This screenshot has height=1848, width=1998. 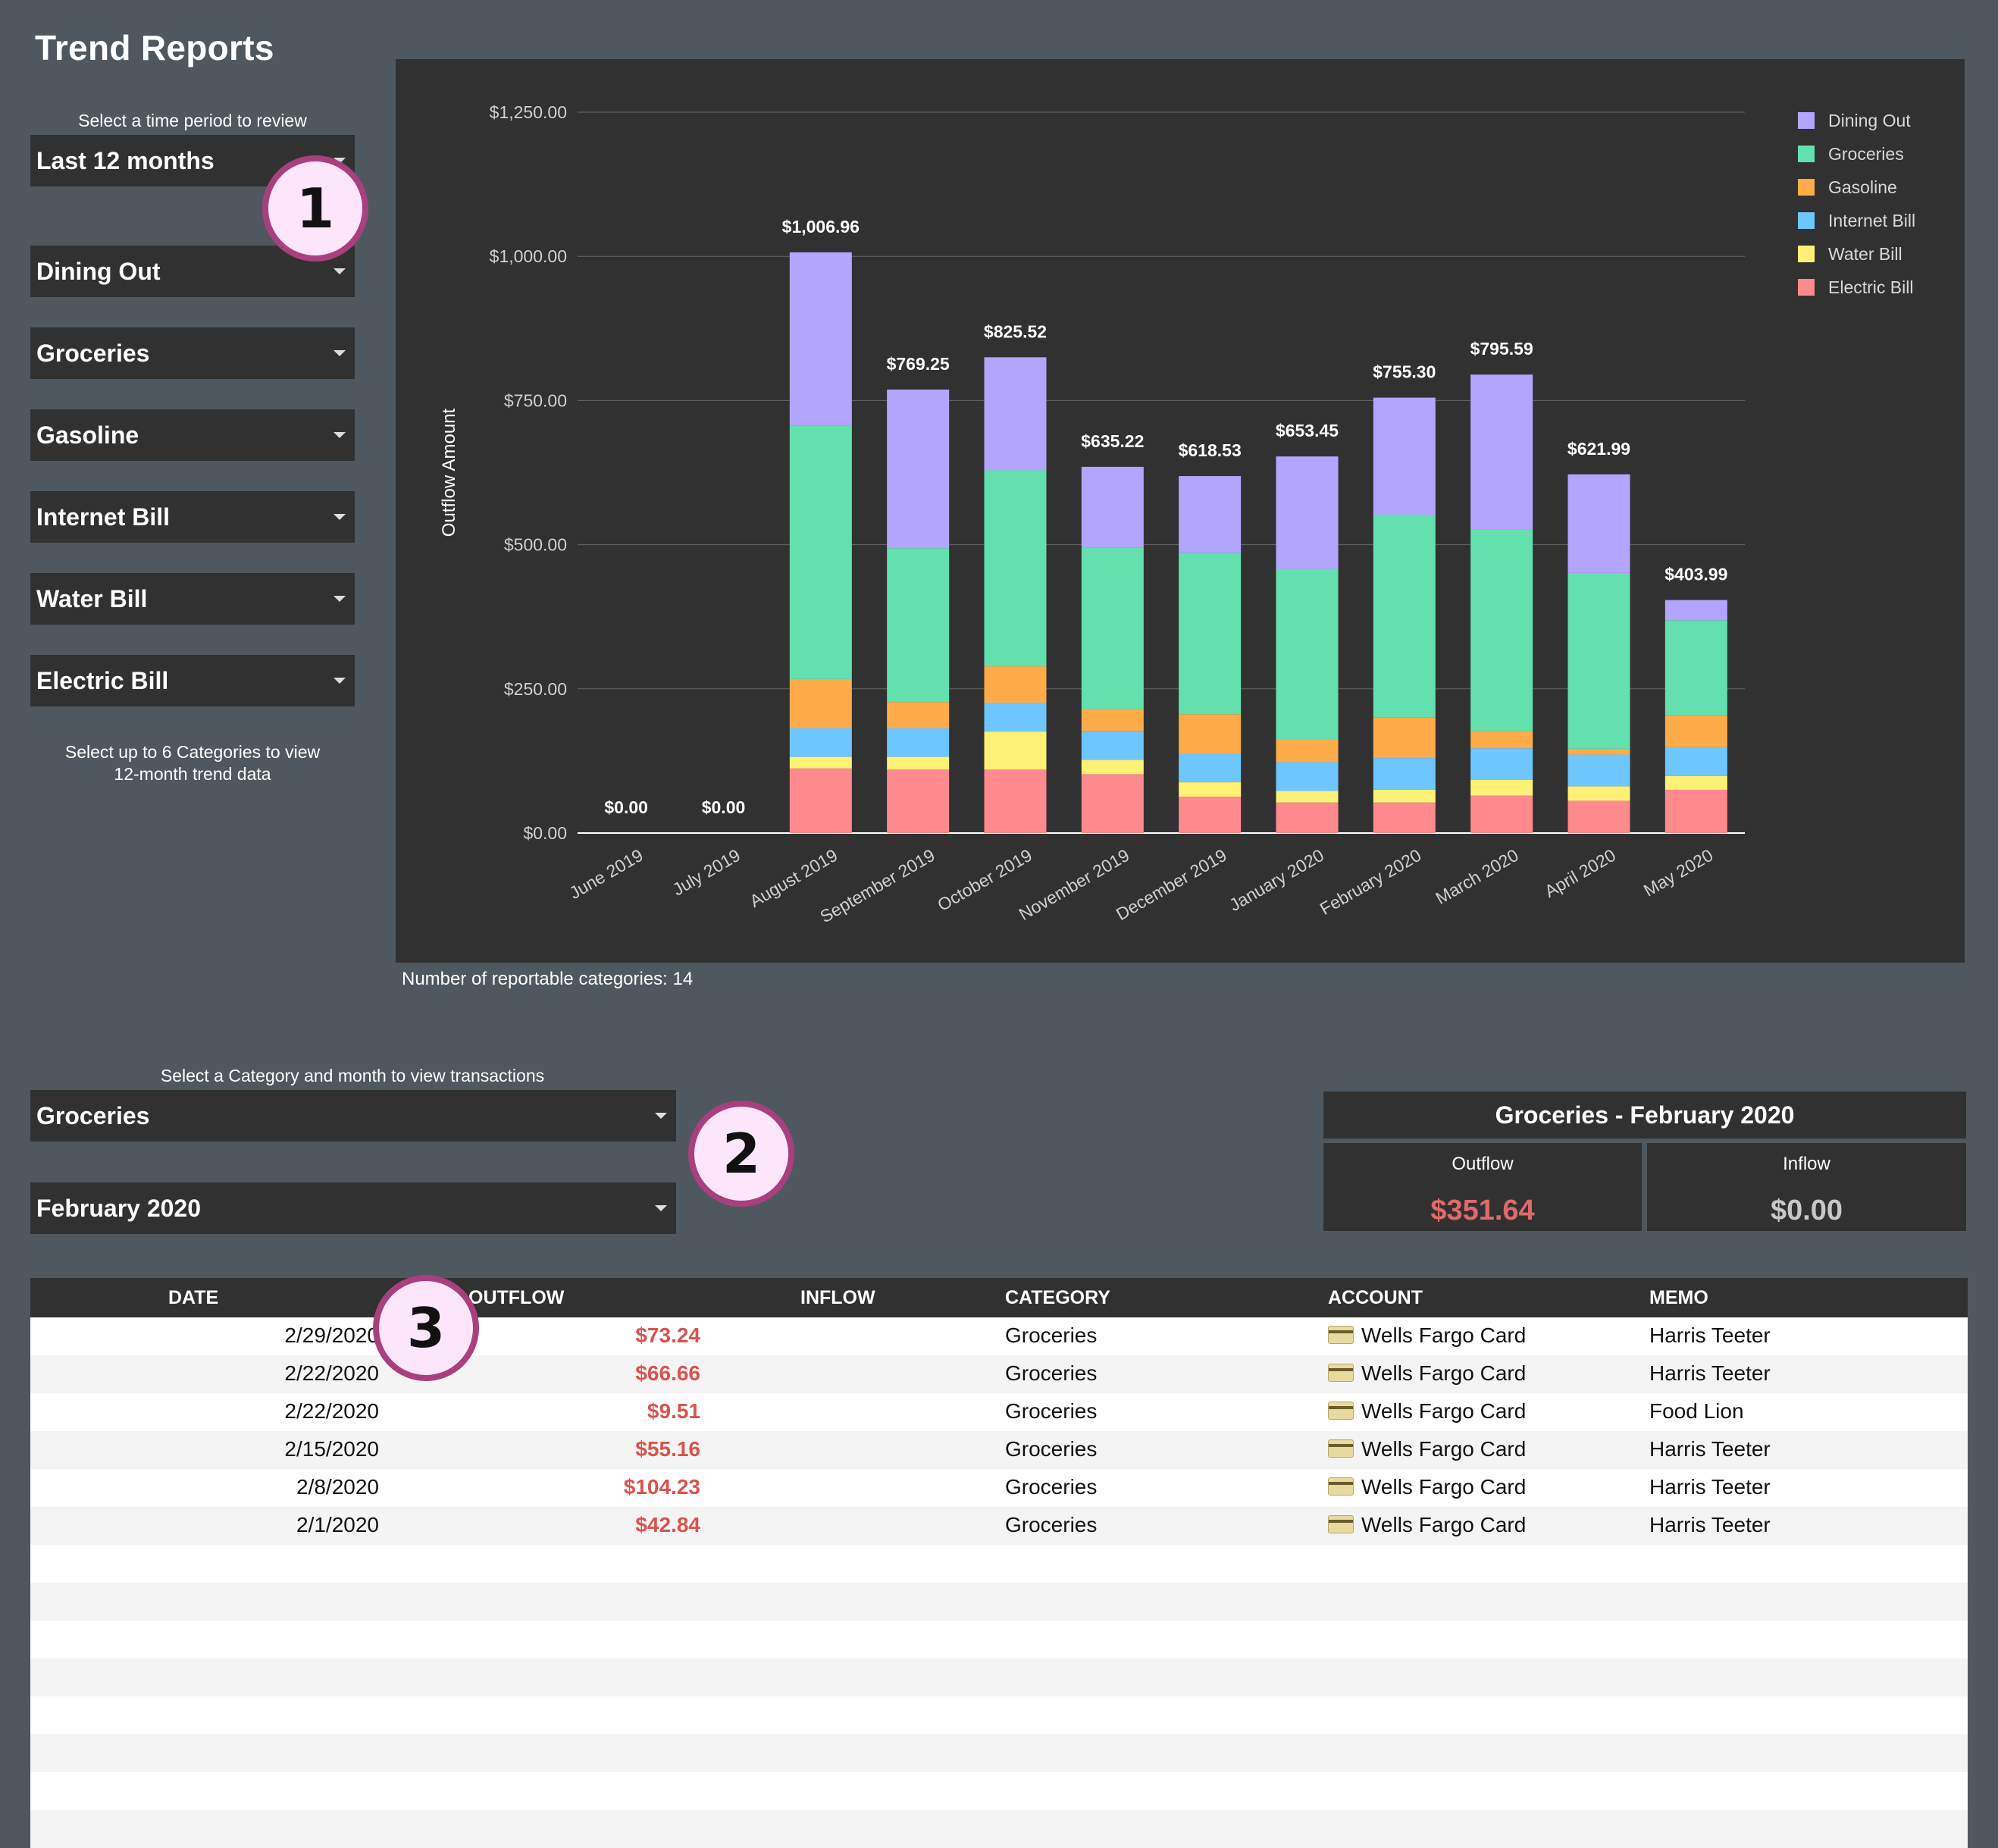 What do you see at coordinates (707, 873) in the screenshot?
I see `x-tick-label: July 2019` at bounding box center [707, 873].